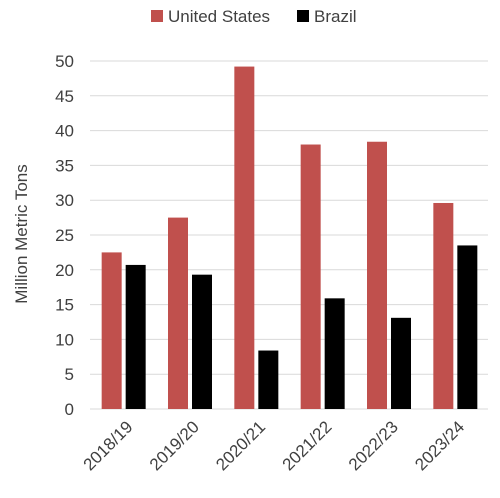 The image size is (500, 498). I want to click on y-axis-title: Million Metric Tons, so click(21, 234).